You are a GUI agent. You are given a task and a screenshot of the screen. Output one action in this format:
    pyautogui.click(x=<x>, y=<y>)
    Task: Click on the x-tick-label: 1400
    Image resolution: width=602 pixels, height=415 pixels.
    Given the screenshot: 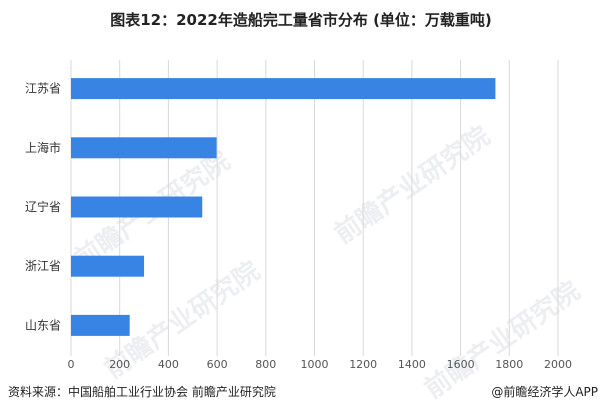 What is the action you would take?
    pyautogui.click(x=412, y=364)
    